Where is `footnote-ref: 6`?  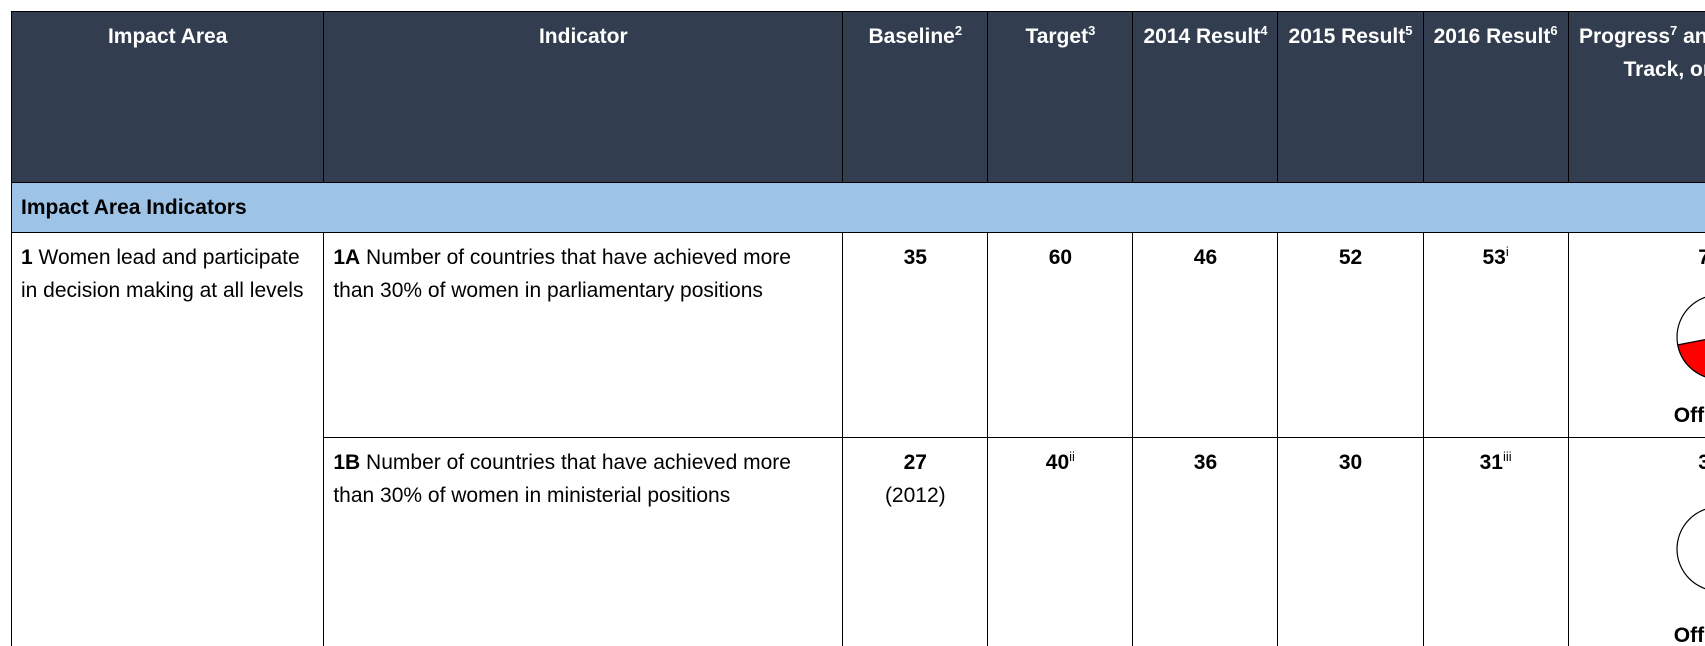
footnote-ref: 6 is located at coordinates (1554, 30).